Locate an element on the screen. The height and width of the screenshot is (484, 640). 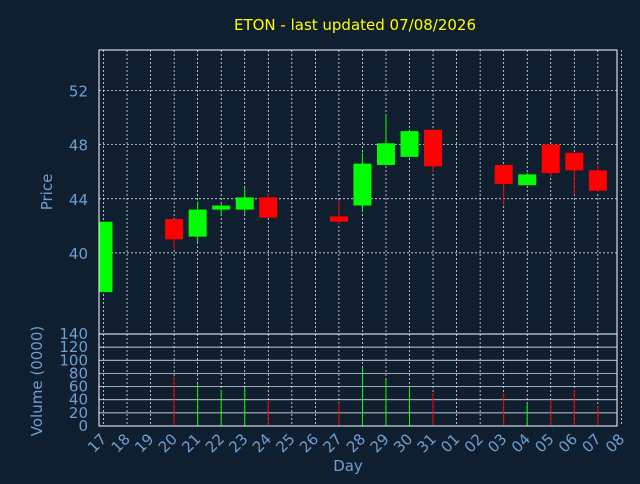
chart-title: ETON - last updated 07/08/2026 is located at coordinates (355, 25).